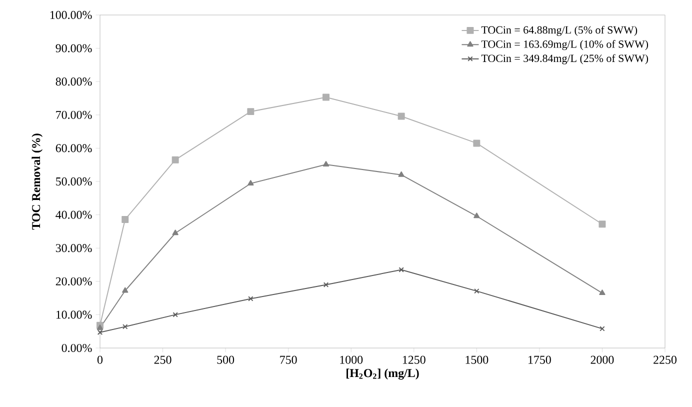 This screenshot has width=692, height=407. What do you see at coordinates (477, 360) in the screenshot?
I see `x-tick-label: 1500` at bounding box center [477, 360].